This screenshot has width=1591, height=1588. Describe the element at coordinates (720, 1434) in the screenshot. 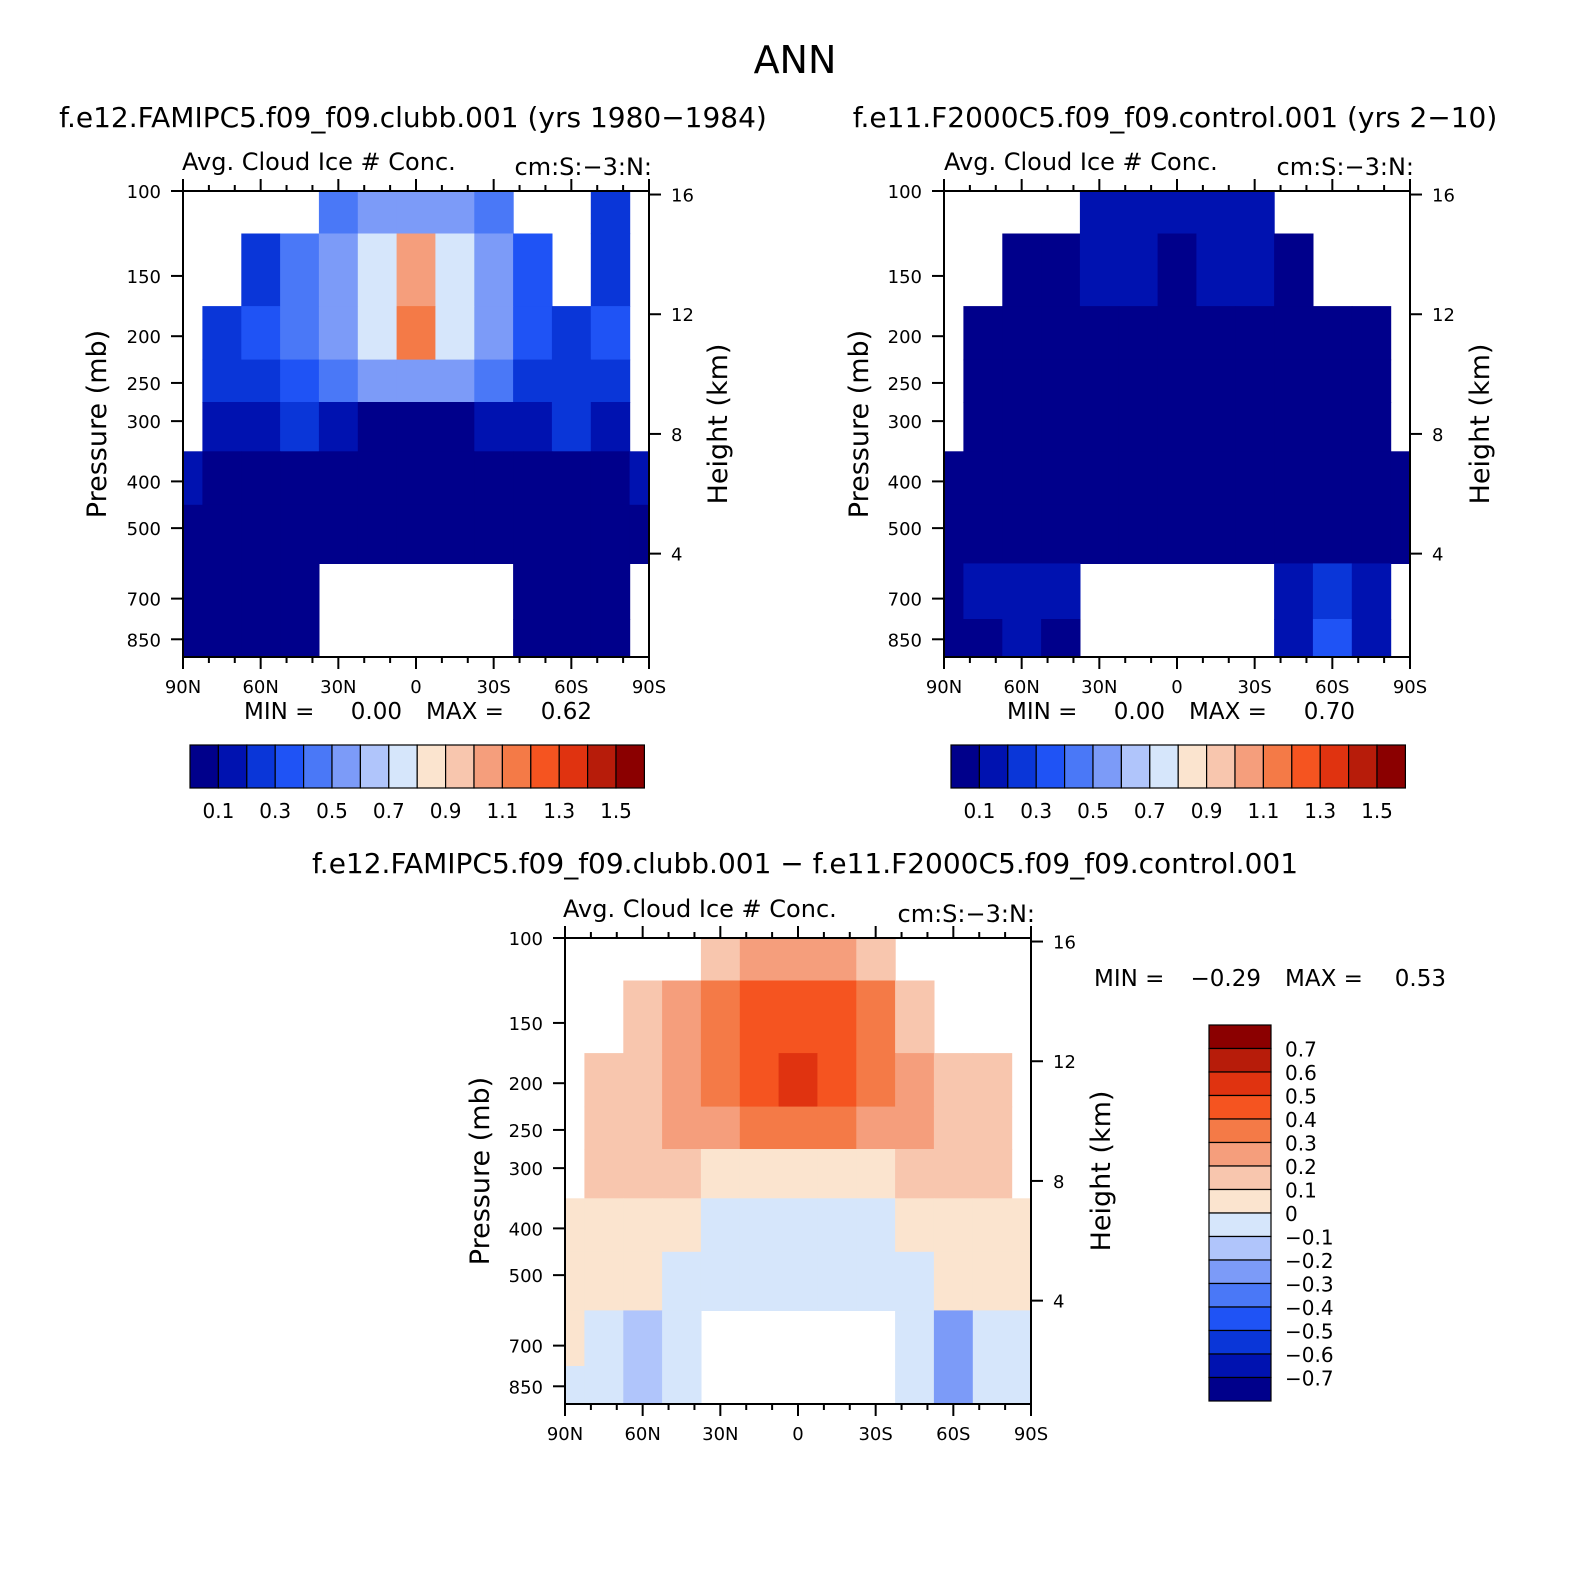

I see `x-tick-label: 30N` at that location.